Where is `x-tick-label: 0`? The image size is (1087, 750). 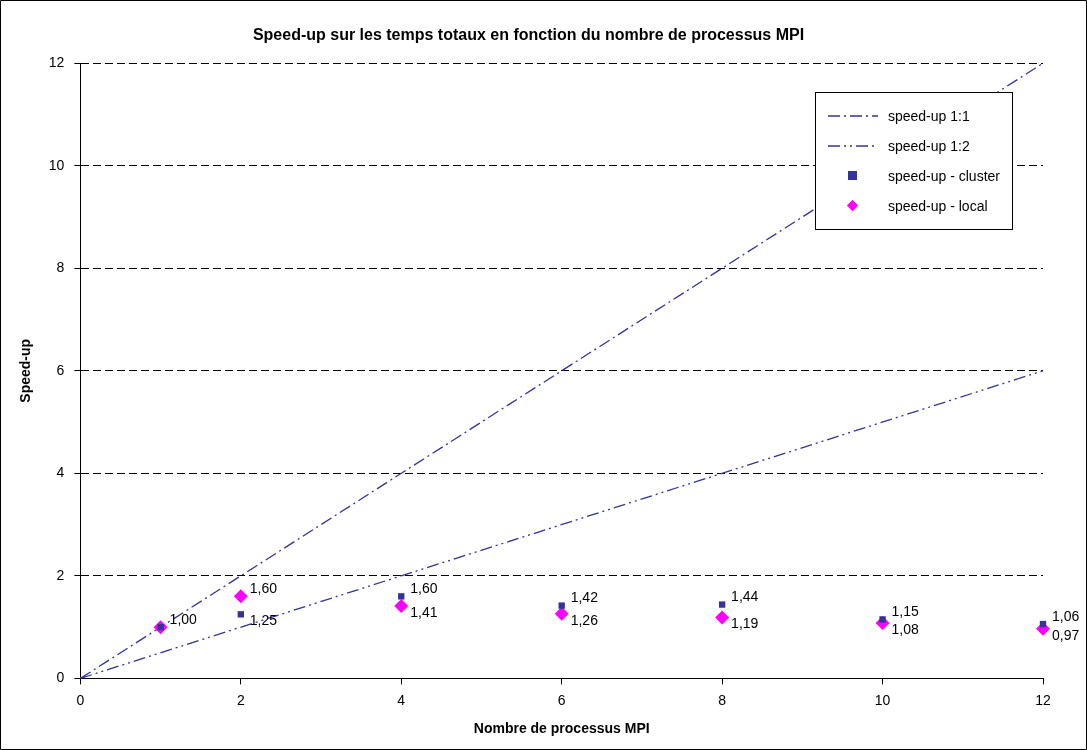 x-tick-label: 0 is located at coordinates (80, 699).